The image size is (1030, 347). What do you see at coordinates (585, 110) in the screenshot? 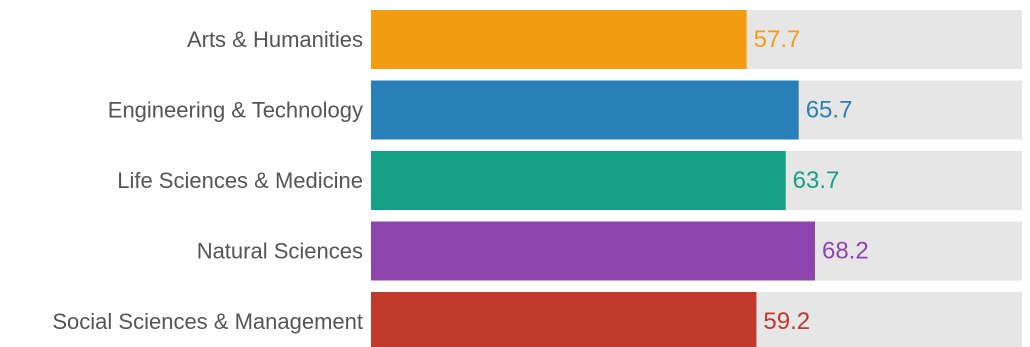
I see `bar-engineering-technology` at bounding box center [585, 110].